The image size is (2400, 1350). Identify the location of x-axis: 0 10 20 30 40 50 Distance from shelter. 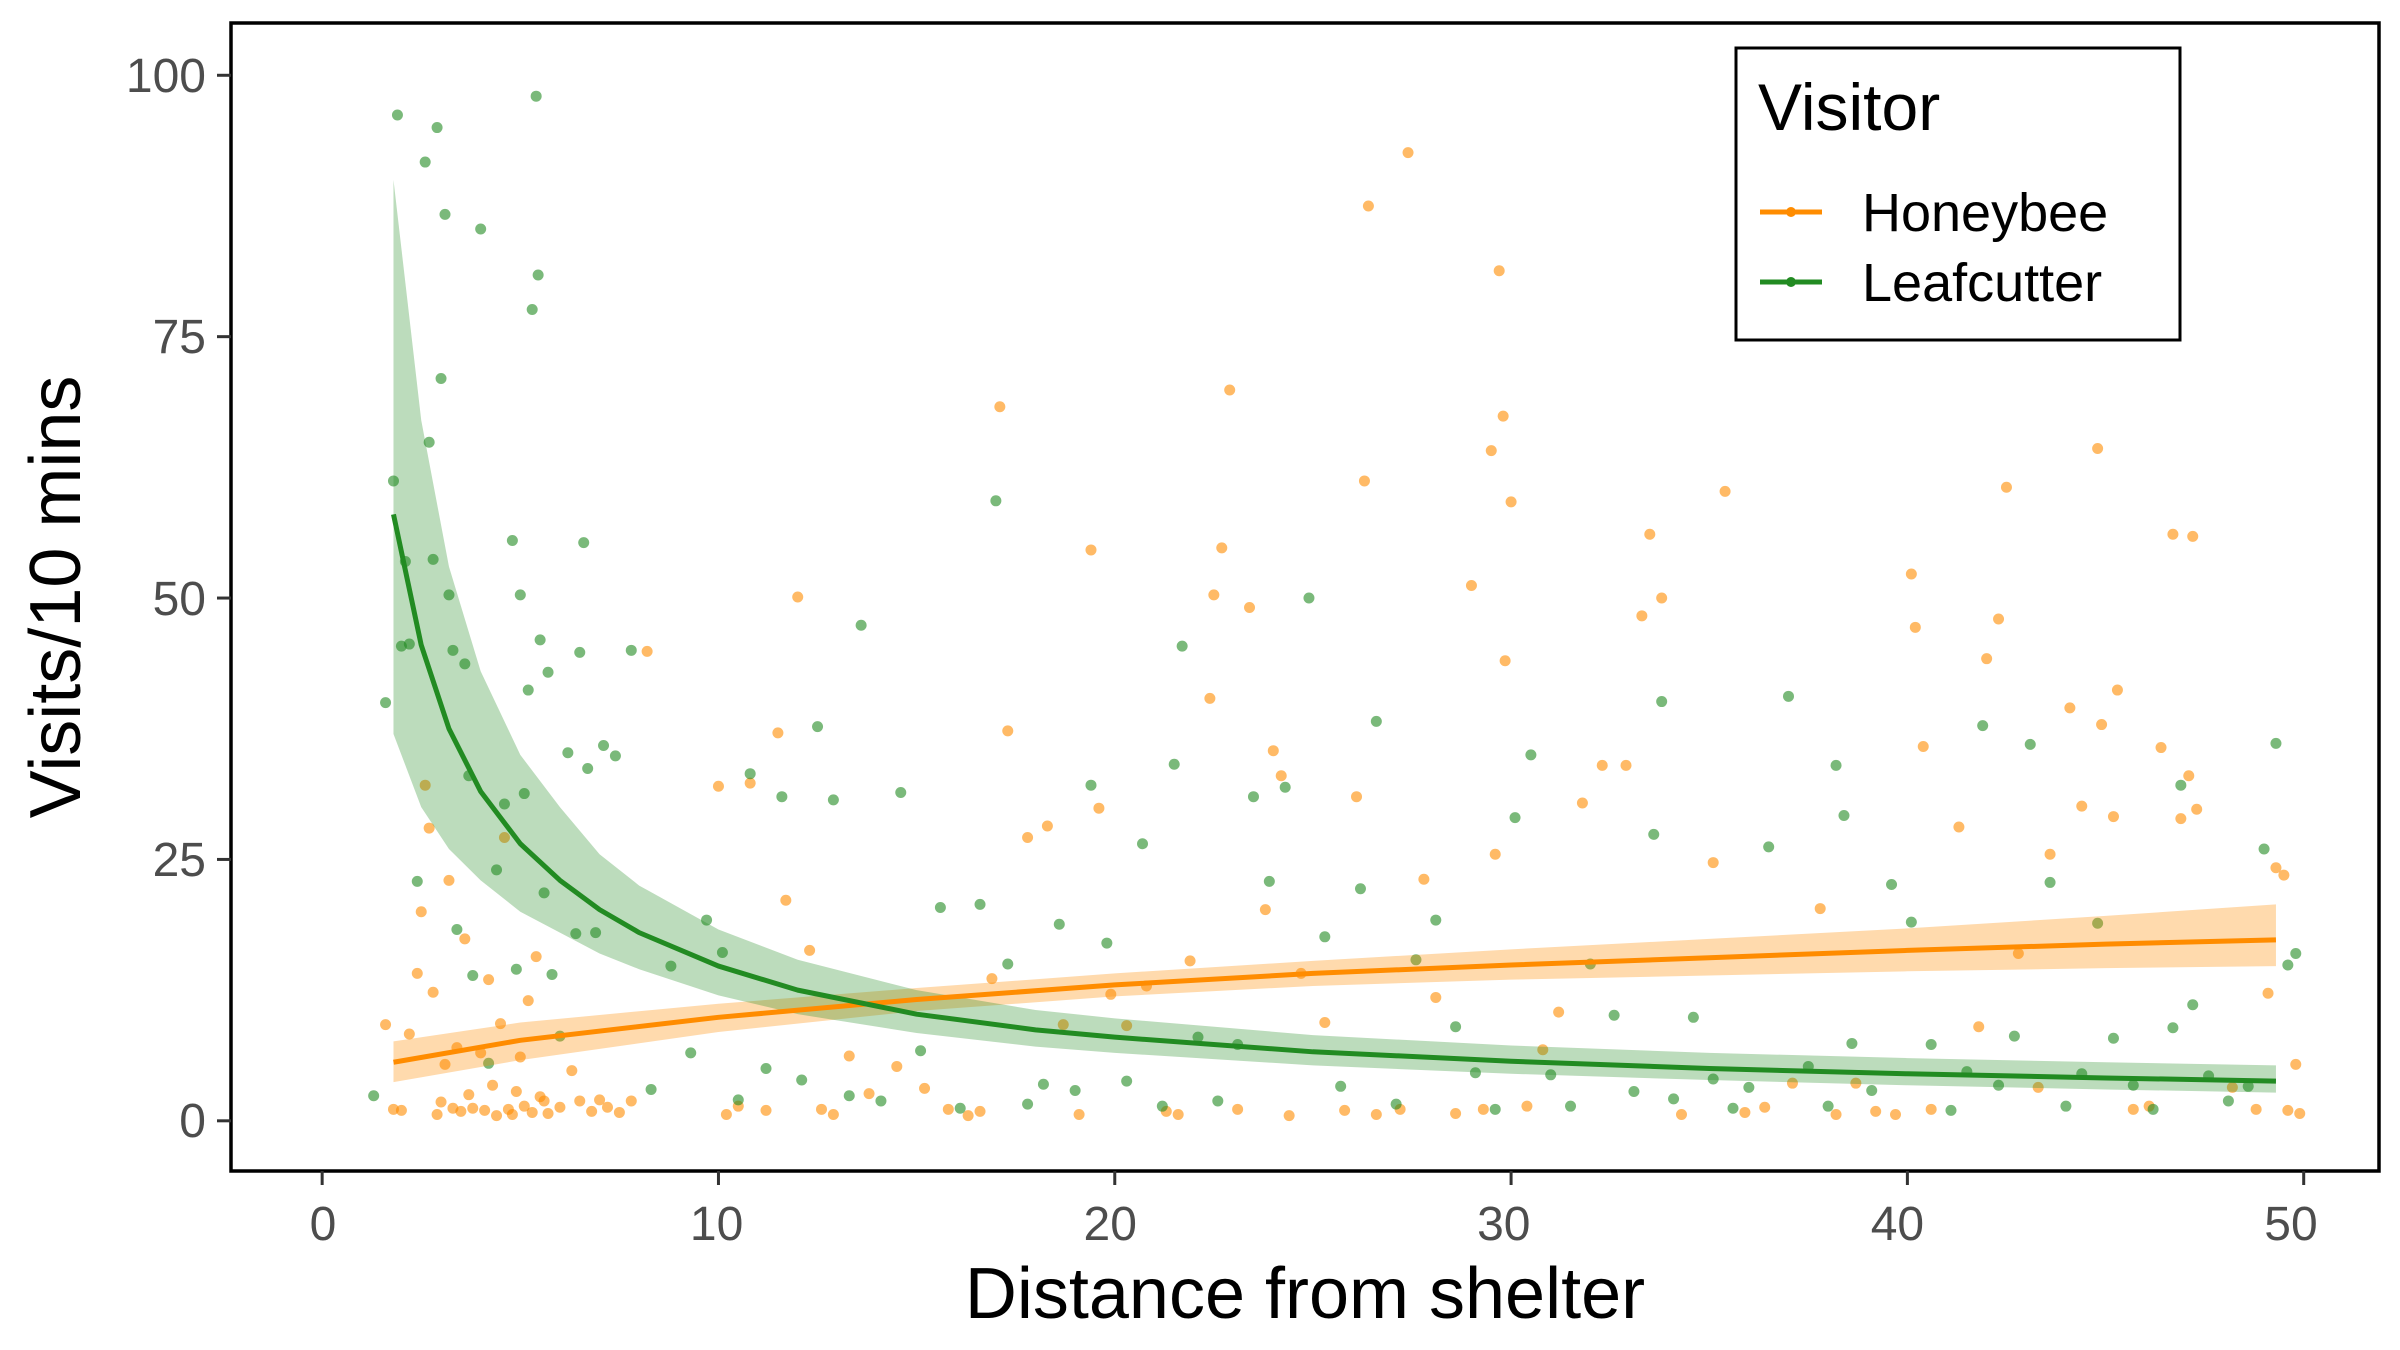
(1314, 1252).